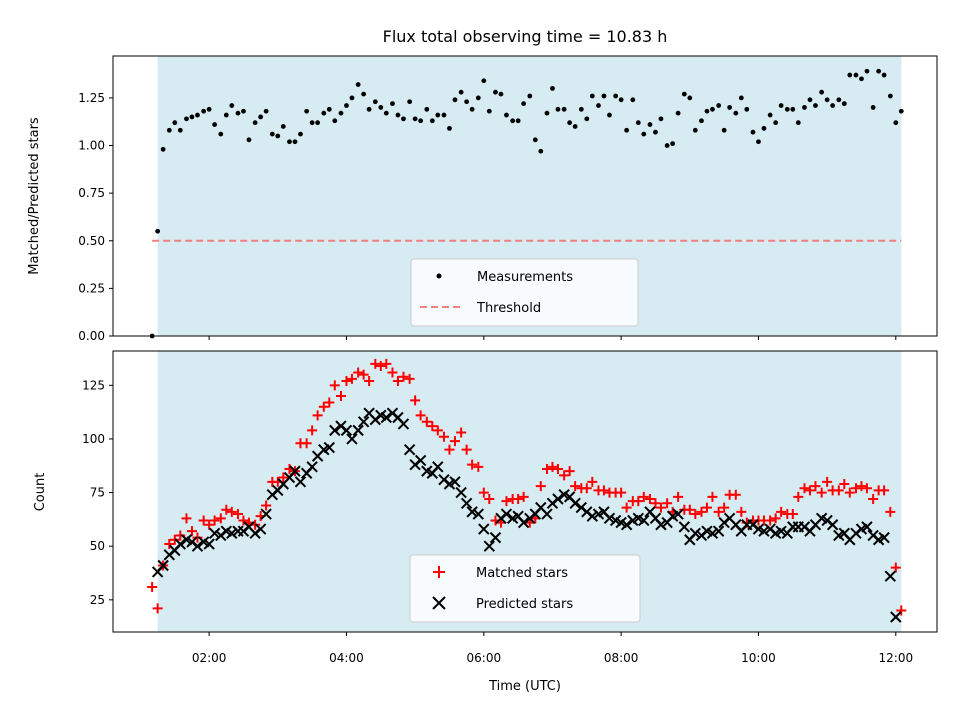  I want to click on bottom-y-axis-label: Count, so click(40, 492).